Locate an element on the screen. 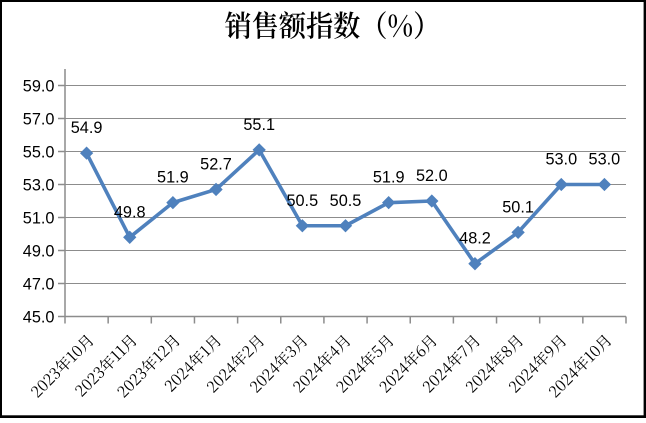 This screenshot has height=423, width=646. svg-text: 57.0 is located at coordinates (39, 120).